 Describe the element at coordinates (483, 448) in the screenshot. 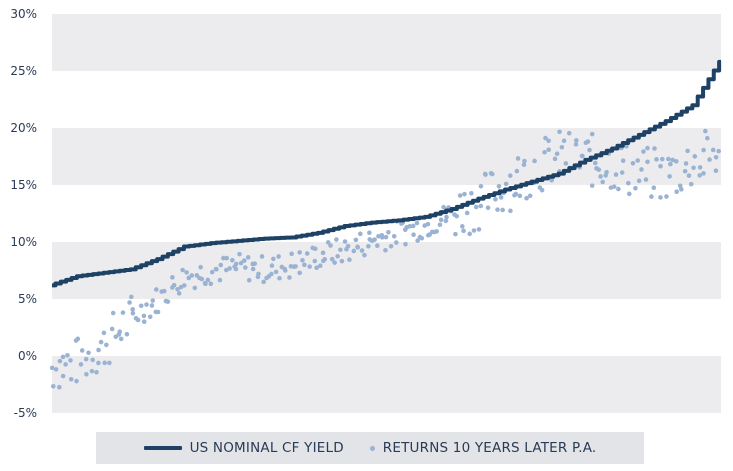

I see `legend-item-returns: RETURNS 10 YEARS LATER P.A.` at that location.